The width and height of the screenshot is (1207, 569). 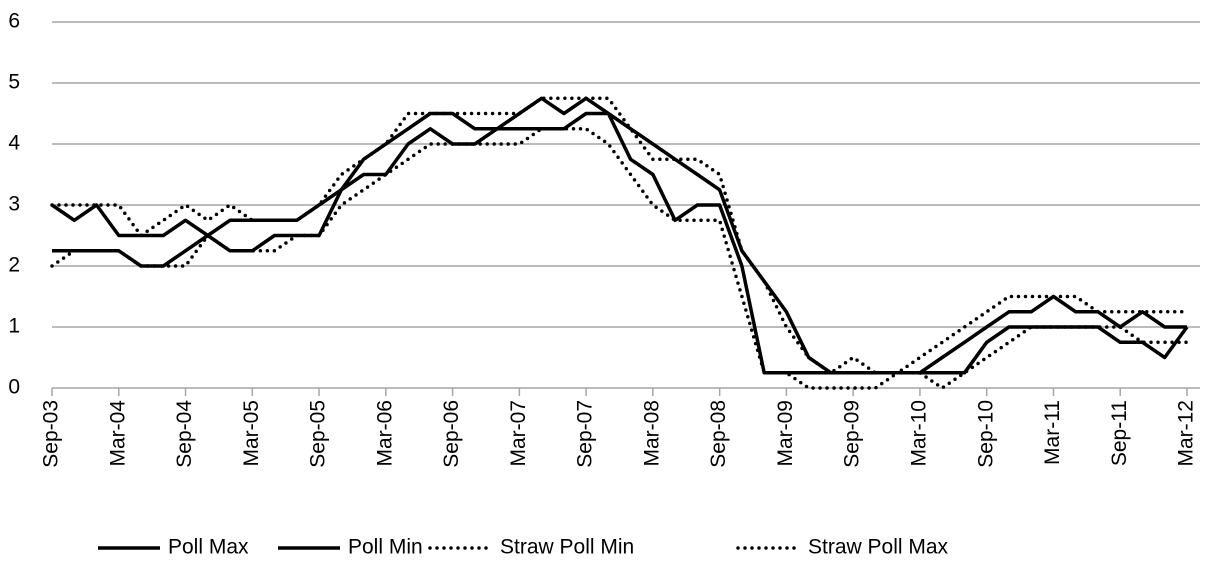 What do you see at coordinates (1186, 433) in the screenshot?
I see `x-tick-label: Mar-12` at bounding box center [1186, 433].